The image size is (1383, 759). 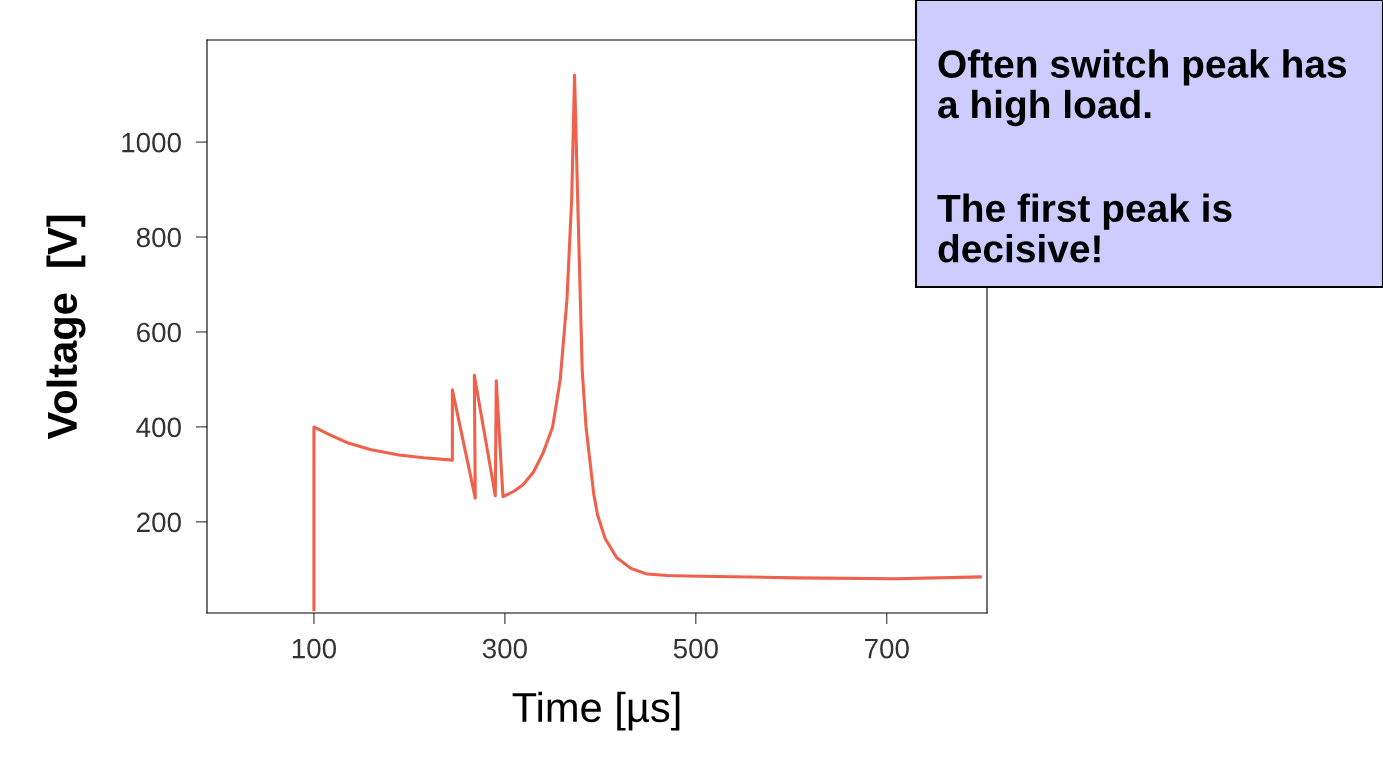 I want to click on x-tick-label: 500, so click(x=695, y=648).